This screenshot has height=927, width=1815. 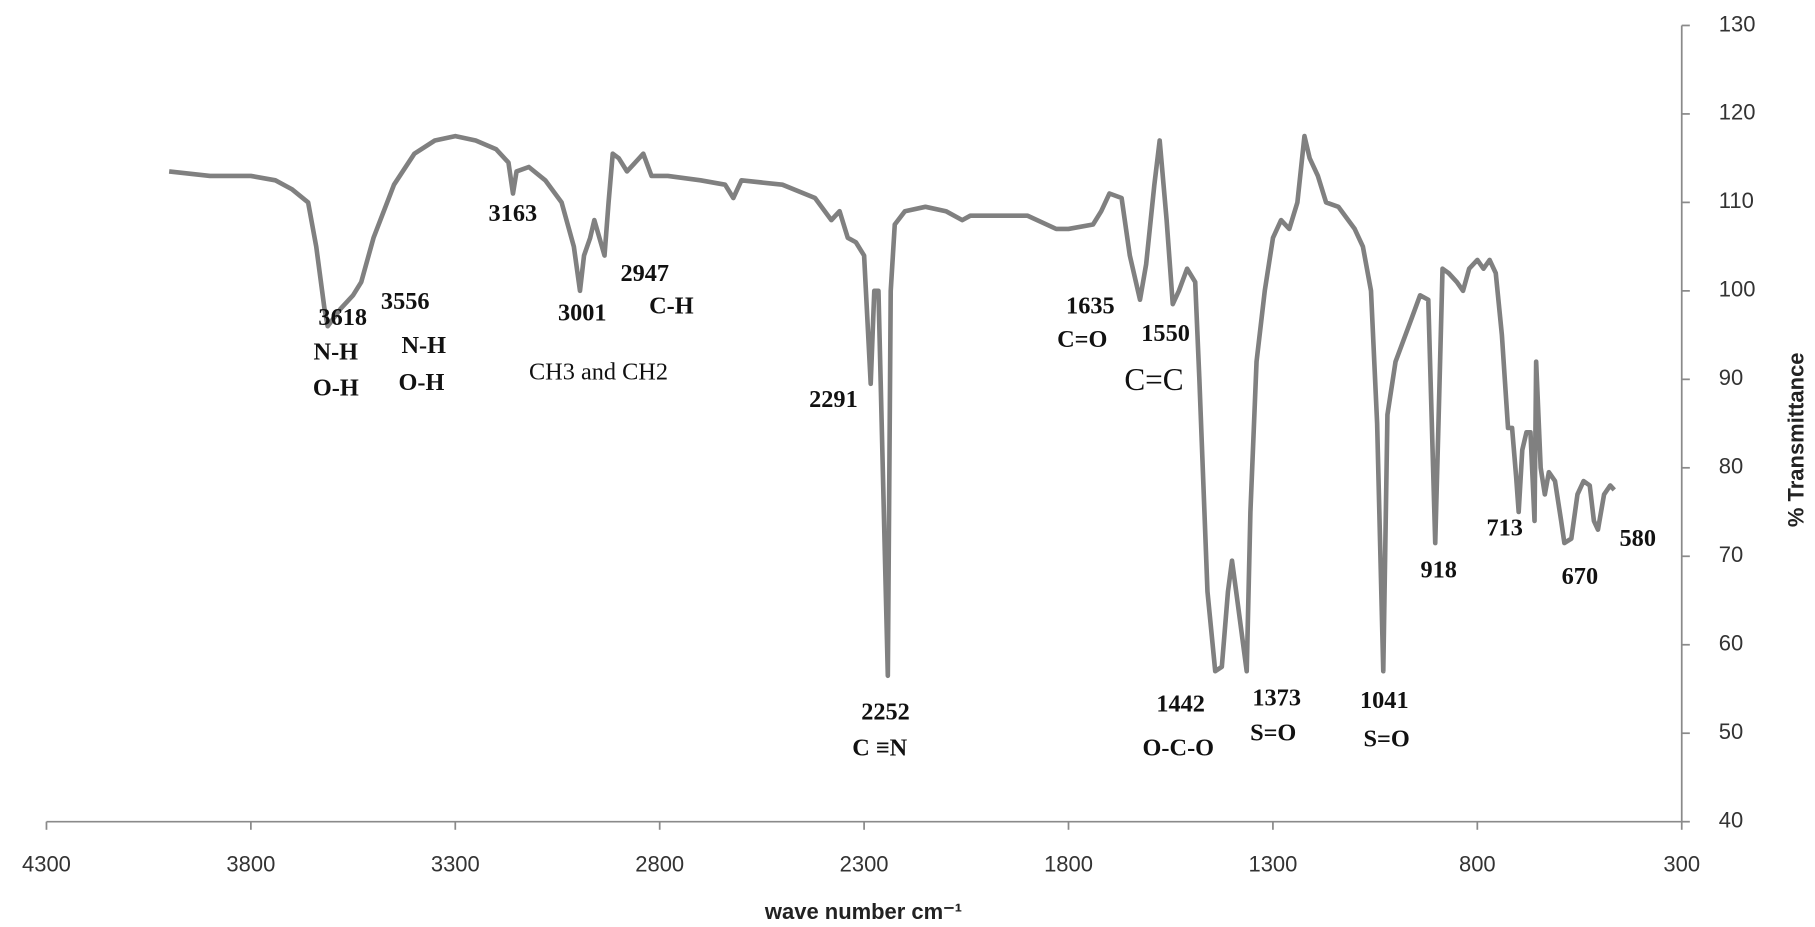 I want to click on x-tick-label: 2800, so click(x=659, y=863).